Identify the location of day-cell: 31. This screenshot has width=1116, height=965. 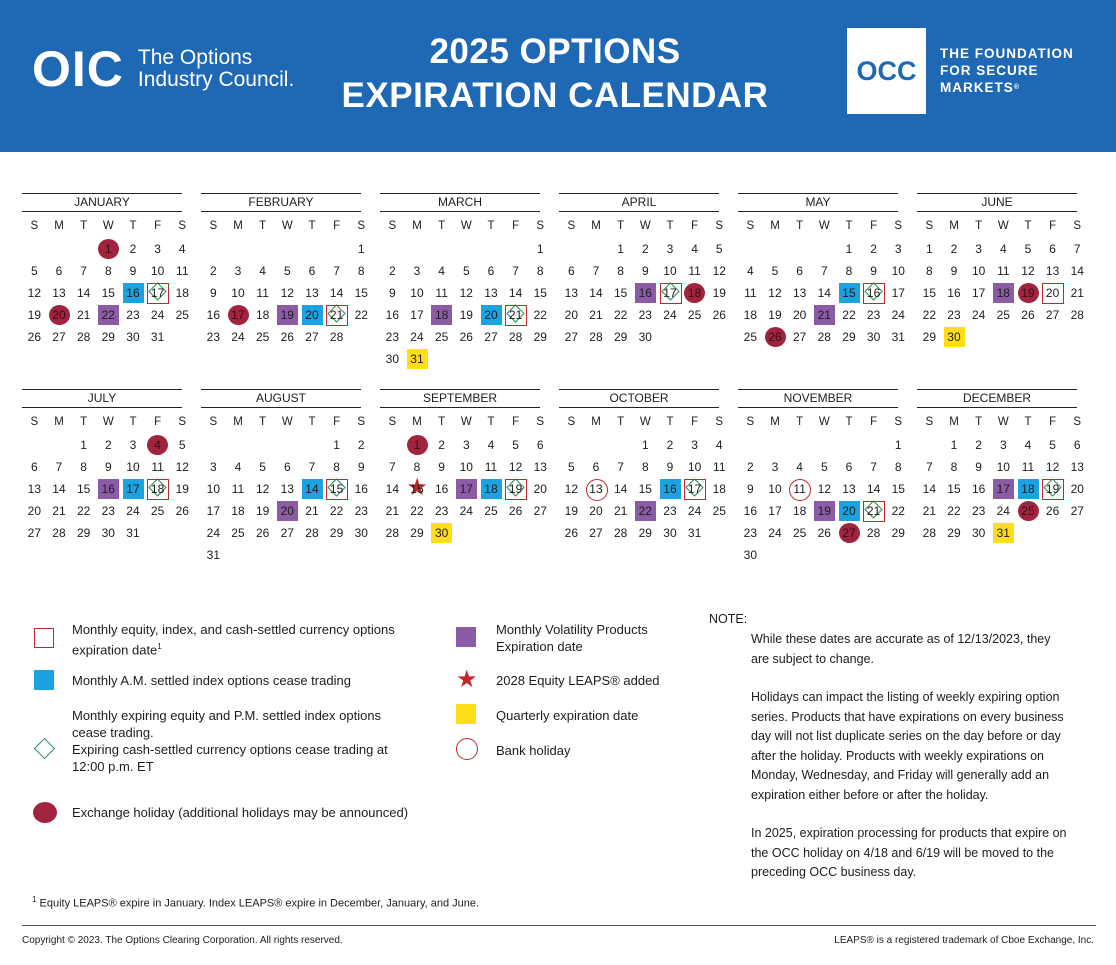
(898, 337).